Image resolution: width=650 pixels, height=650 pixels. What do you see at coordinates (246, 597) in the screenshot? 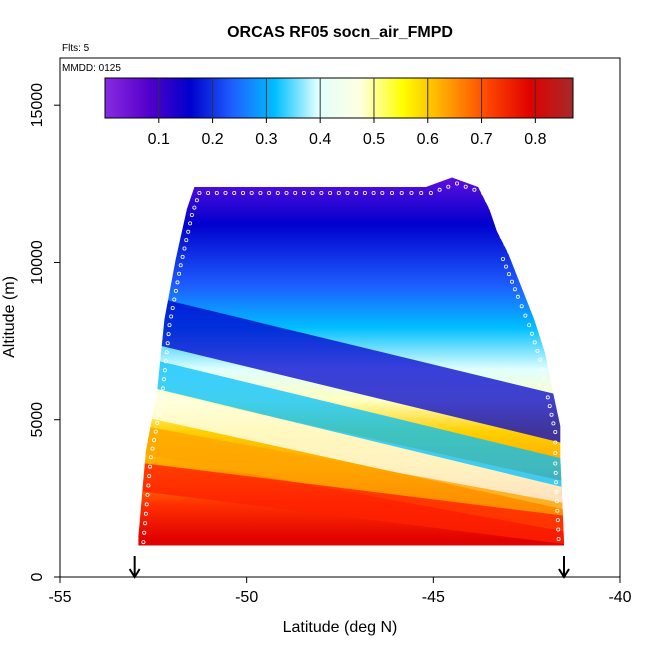
I see `x-tick-label: -50` at bounding box center [246, 597].